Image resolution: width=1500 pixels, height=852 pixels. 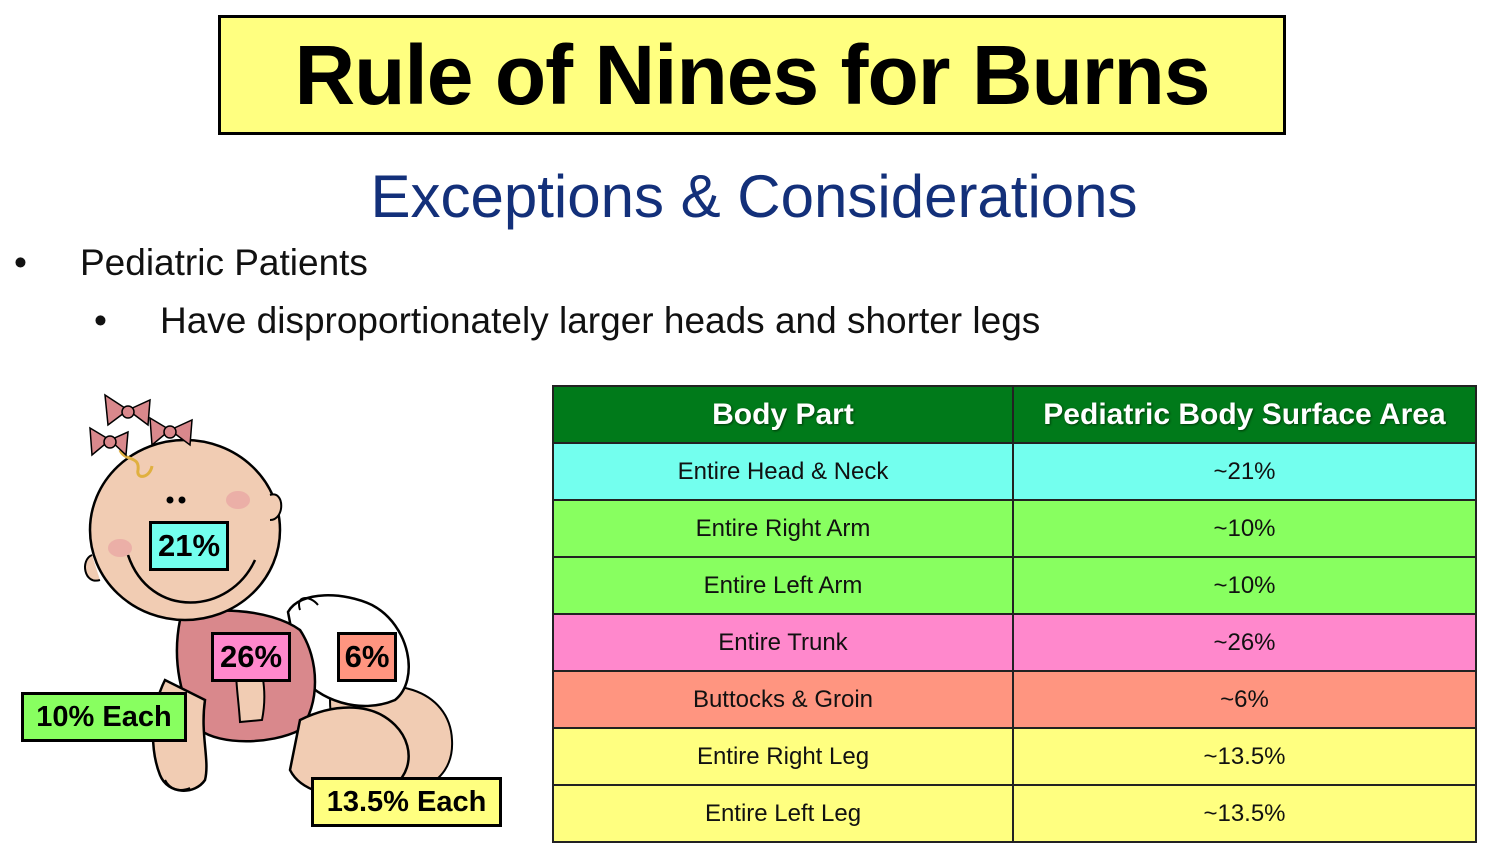 What do you see at coordinates (367, 657) in the screenshot?
I see `label-groin-percent: 6%` at bounding box center [367, 657].